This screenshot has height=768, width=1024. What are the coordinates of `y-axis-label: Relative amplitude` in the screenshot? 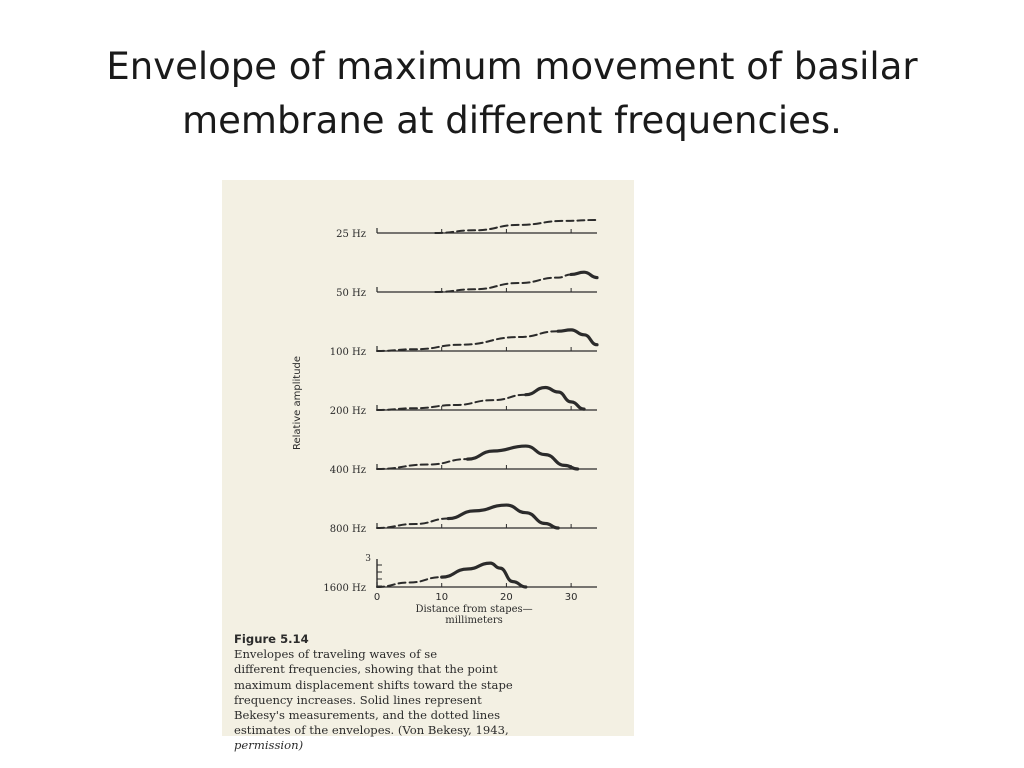 It's located at (297, 403).